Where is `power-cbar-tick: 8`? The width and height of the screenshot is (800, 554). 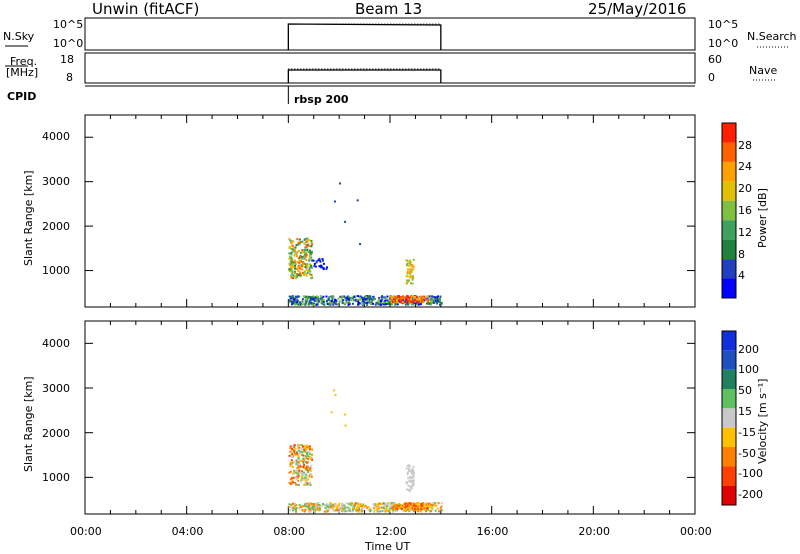 power-cbar-tick: 8 is located at coordinates (741, 254).